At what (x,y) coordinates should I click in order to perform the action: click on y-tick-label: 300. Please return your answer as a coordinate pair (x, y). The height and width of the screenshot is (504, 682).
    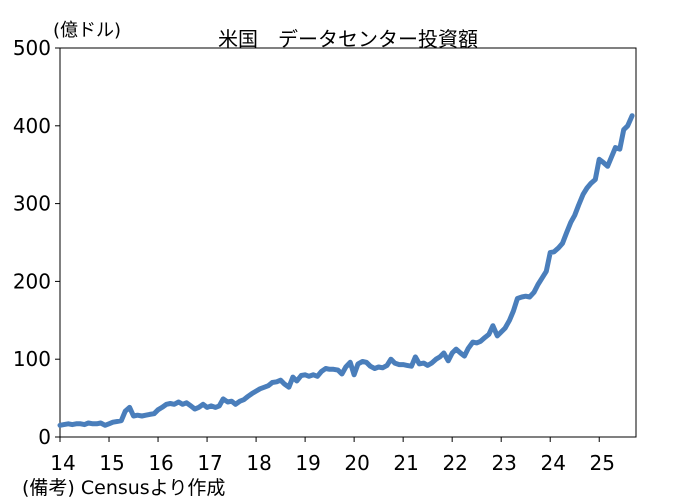
    Looking at the image, I should click on (32, 204).